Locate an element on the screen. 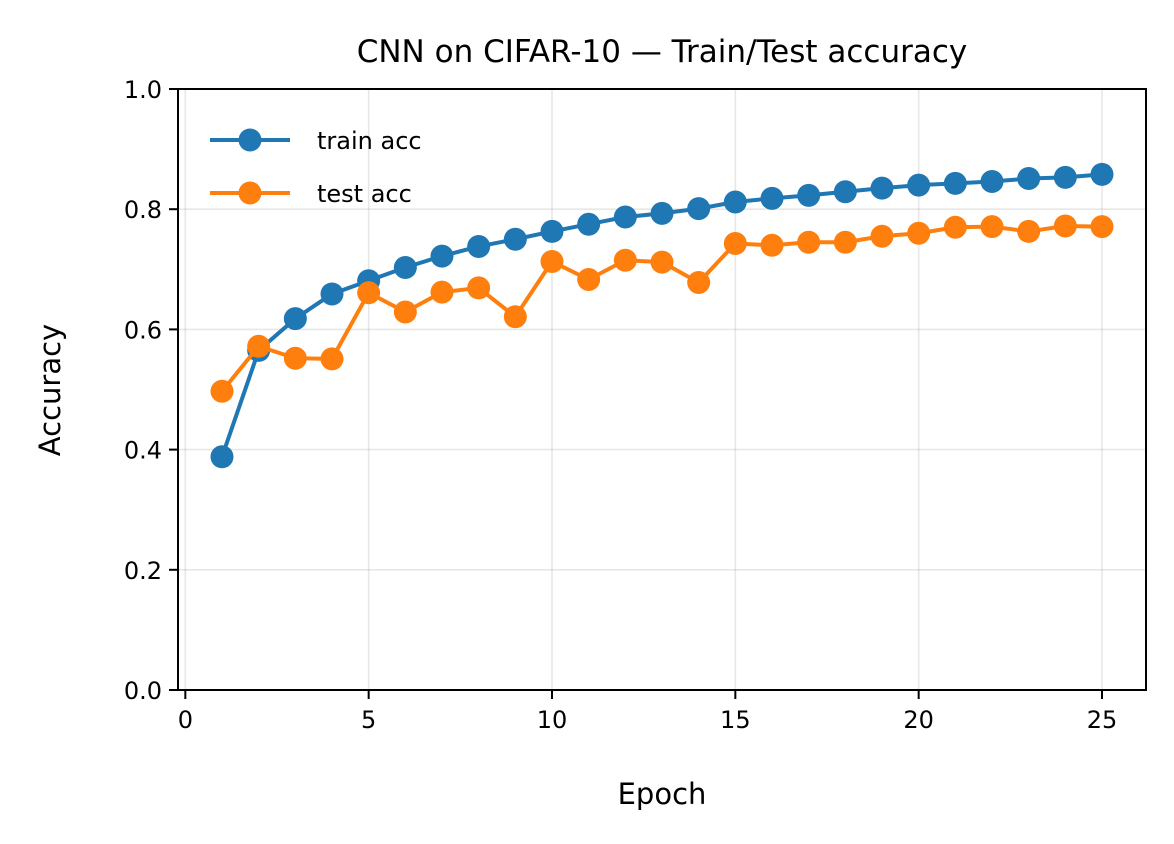  x-tick-label: 15 is located at coordinates (735, 720).